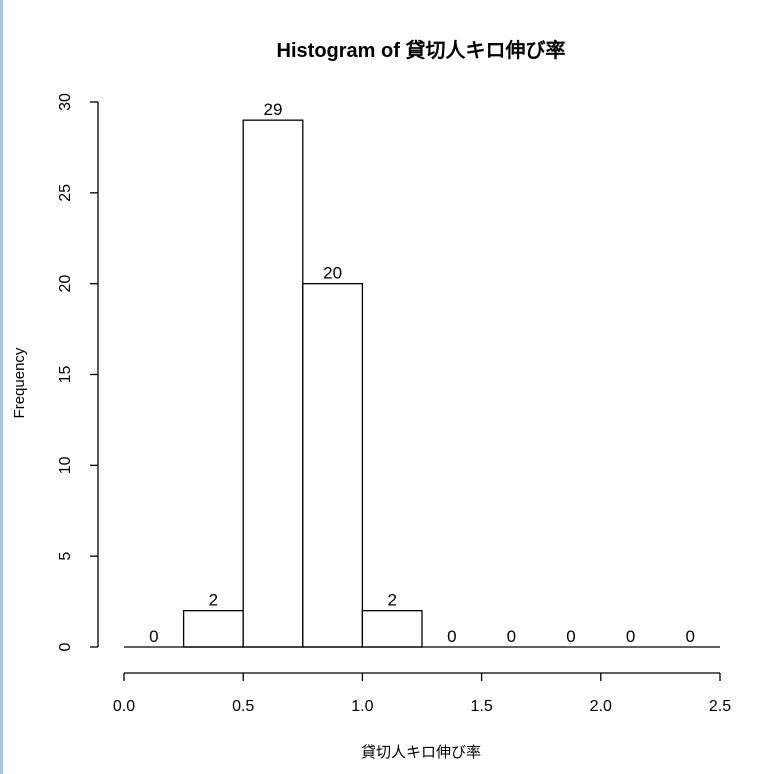 The height and width of the screenshot is (774, 778). Describe the element at coordinates (601, 706) in the screenshot. I see `x-tick-label: 2.0` at that location.